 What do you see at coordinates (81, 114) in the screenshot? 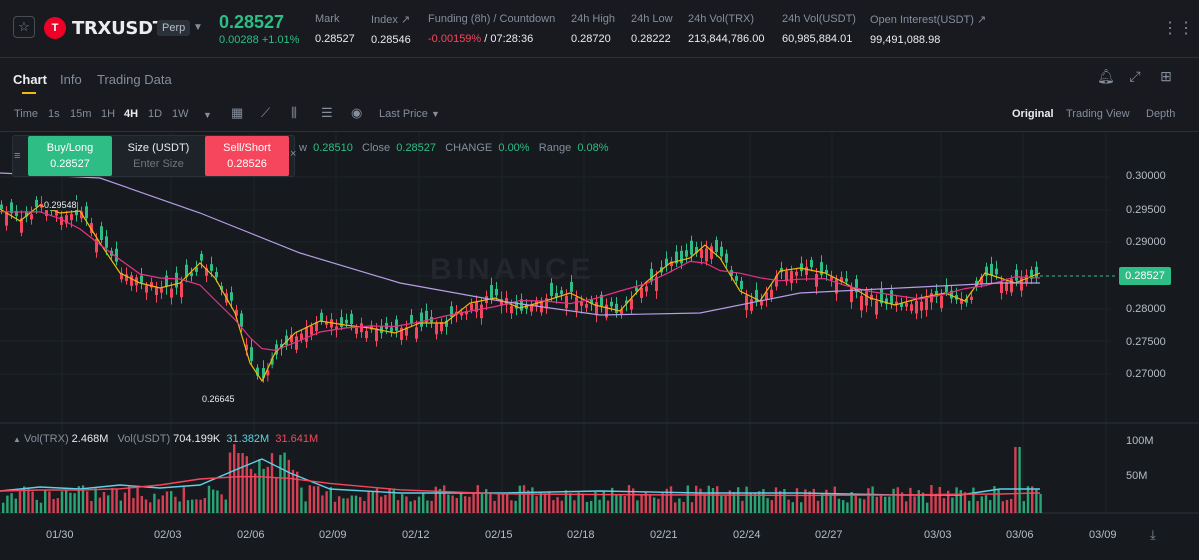
I see `interval-15m: 15m` at bounding box center [81, 114].